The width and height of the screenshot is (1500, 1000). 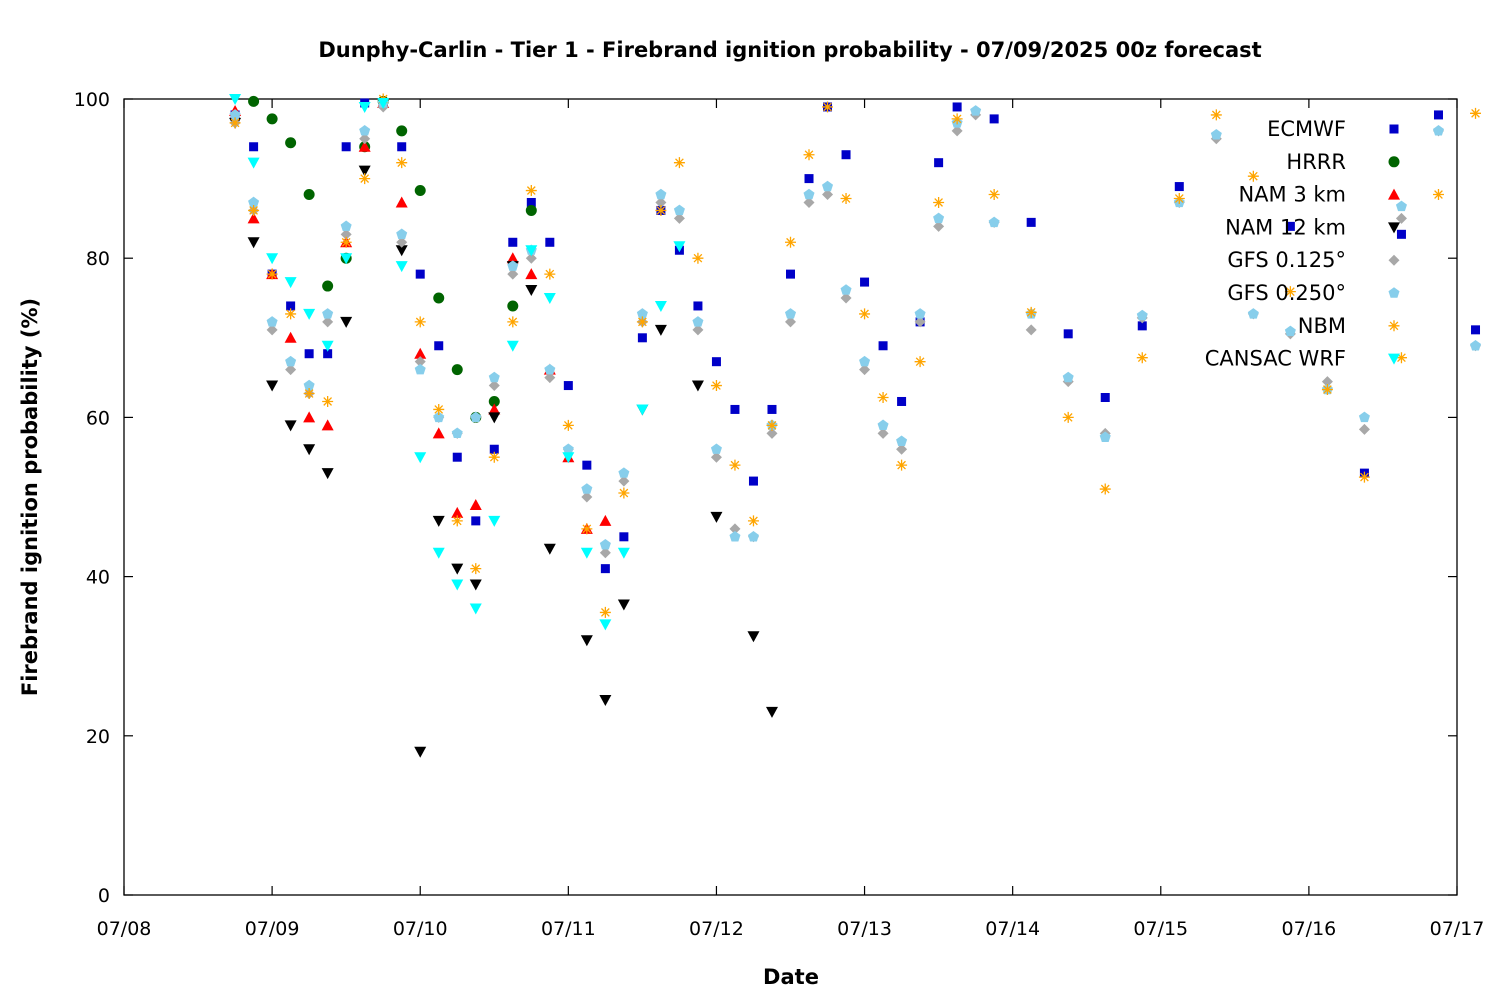 I want to click on x-axis-label: Date, so click(x=791, y=977).